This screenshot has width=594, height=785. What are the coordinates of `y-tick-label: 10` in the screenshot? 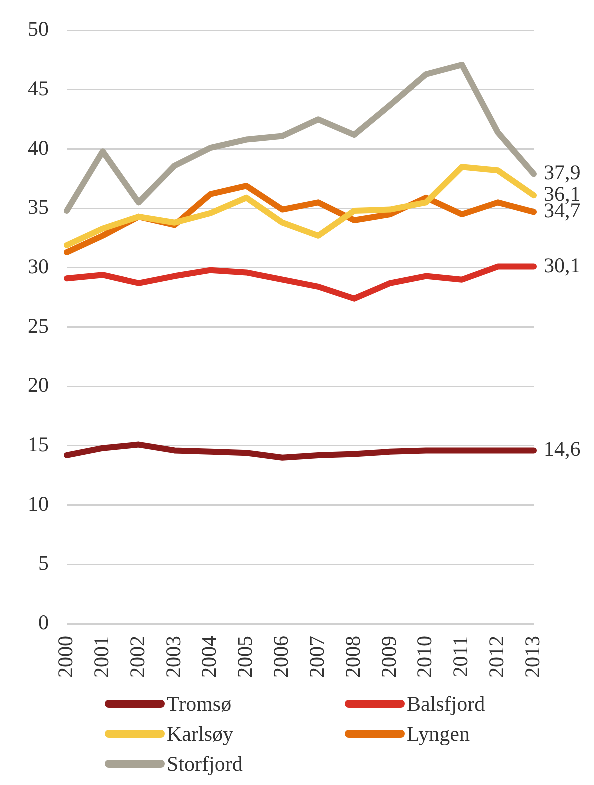 It's located at (38, 504).